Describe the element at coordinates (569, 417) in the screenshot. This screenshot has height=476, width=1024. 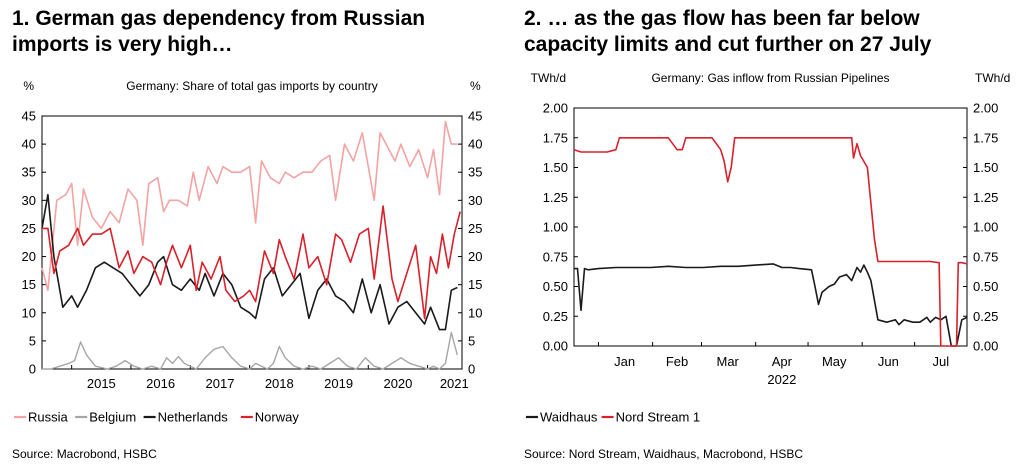
I see `legend-label-waidhaus: Waidhaus` at that location.